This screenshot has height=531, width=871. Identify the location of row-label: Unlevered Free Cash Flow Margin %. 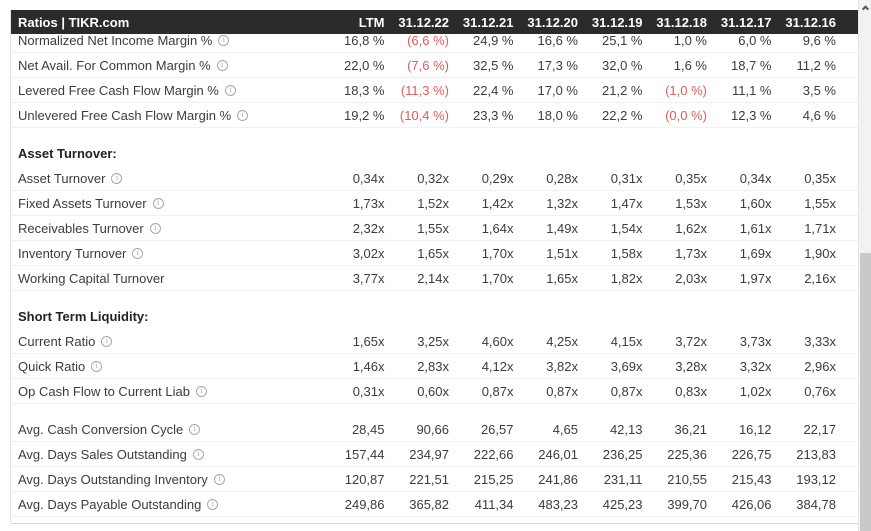
(125, 115).